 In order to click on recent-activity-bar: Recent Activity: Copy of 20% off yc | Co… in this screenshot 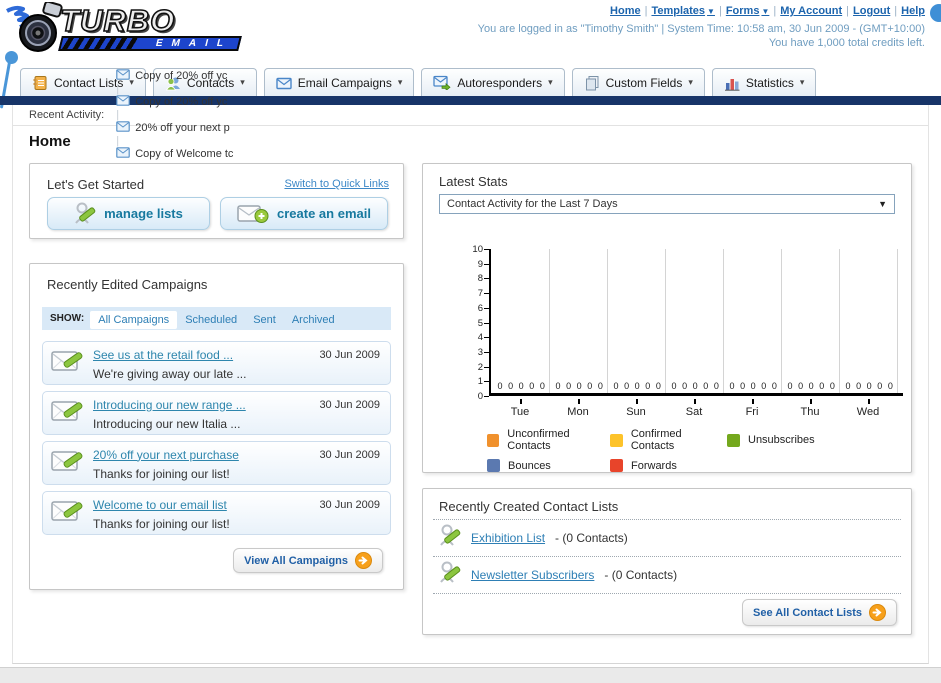, I will do `click(470, 114)`.